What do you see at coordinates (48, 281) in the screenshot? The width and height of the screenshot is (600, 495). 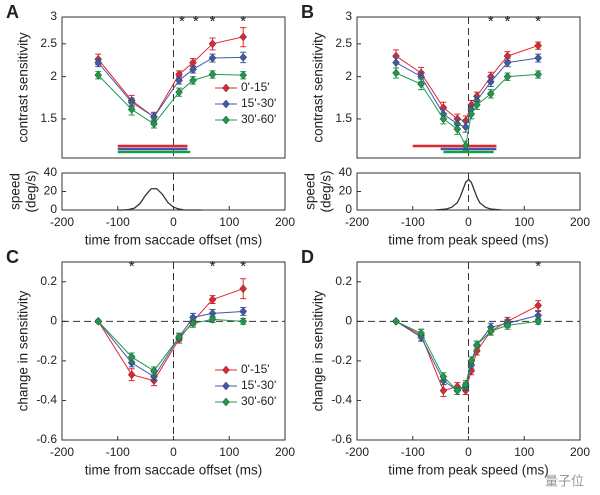 I see `y-tick-label: 0.2` at bounding box center [48, 281].